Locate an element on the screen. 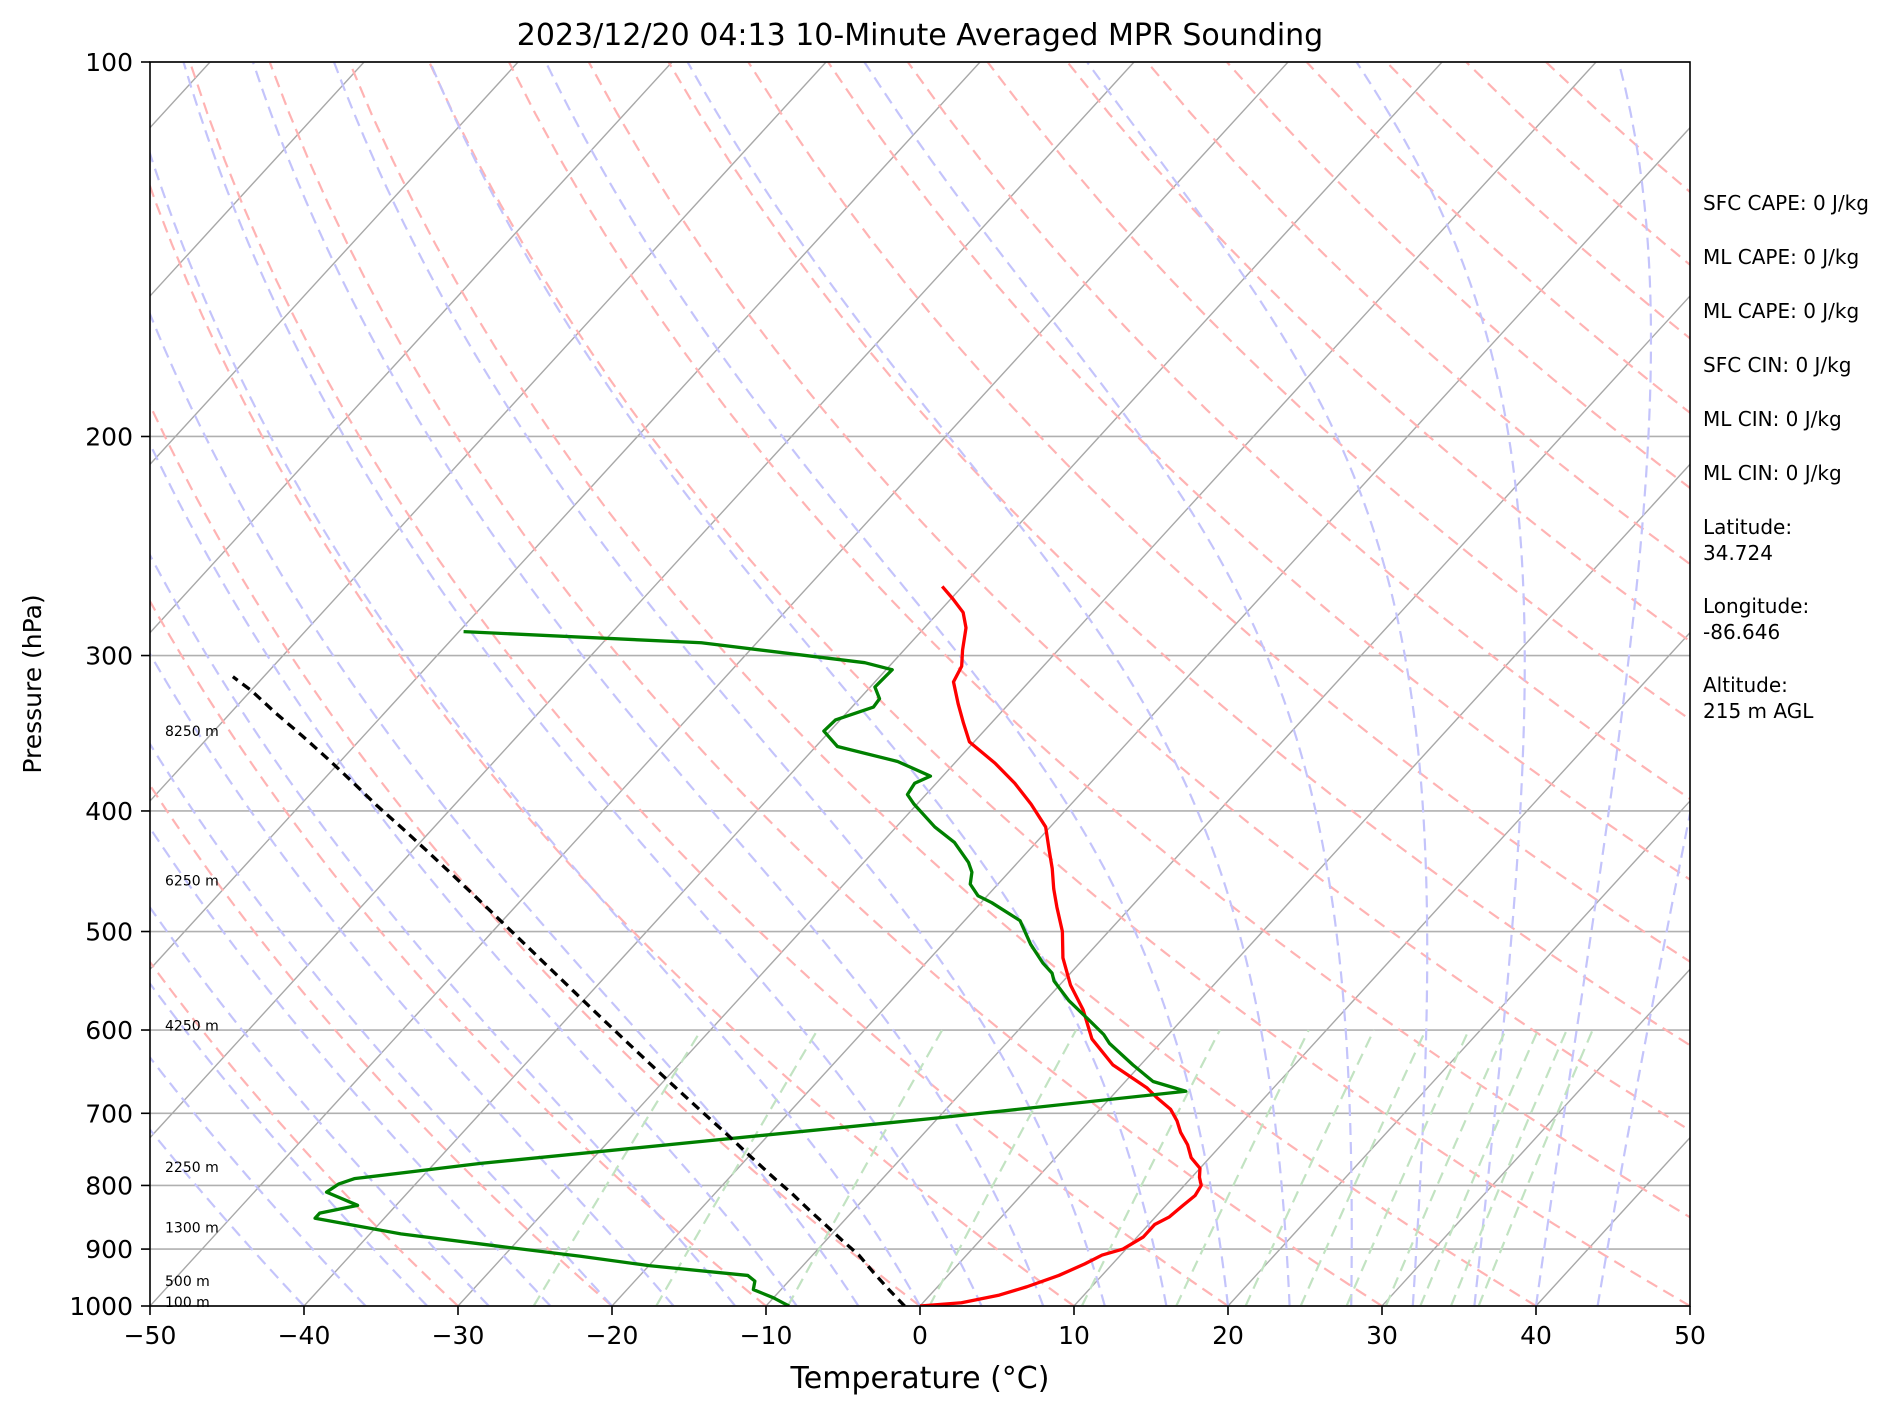 The height and width of the screenshot is (1406, 1893). y-tick-label: 600 is located at coordinates (109, 1030).